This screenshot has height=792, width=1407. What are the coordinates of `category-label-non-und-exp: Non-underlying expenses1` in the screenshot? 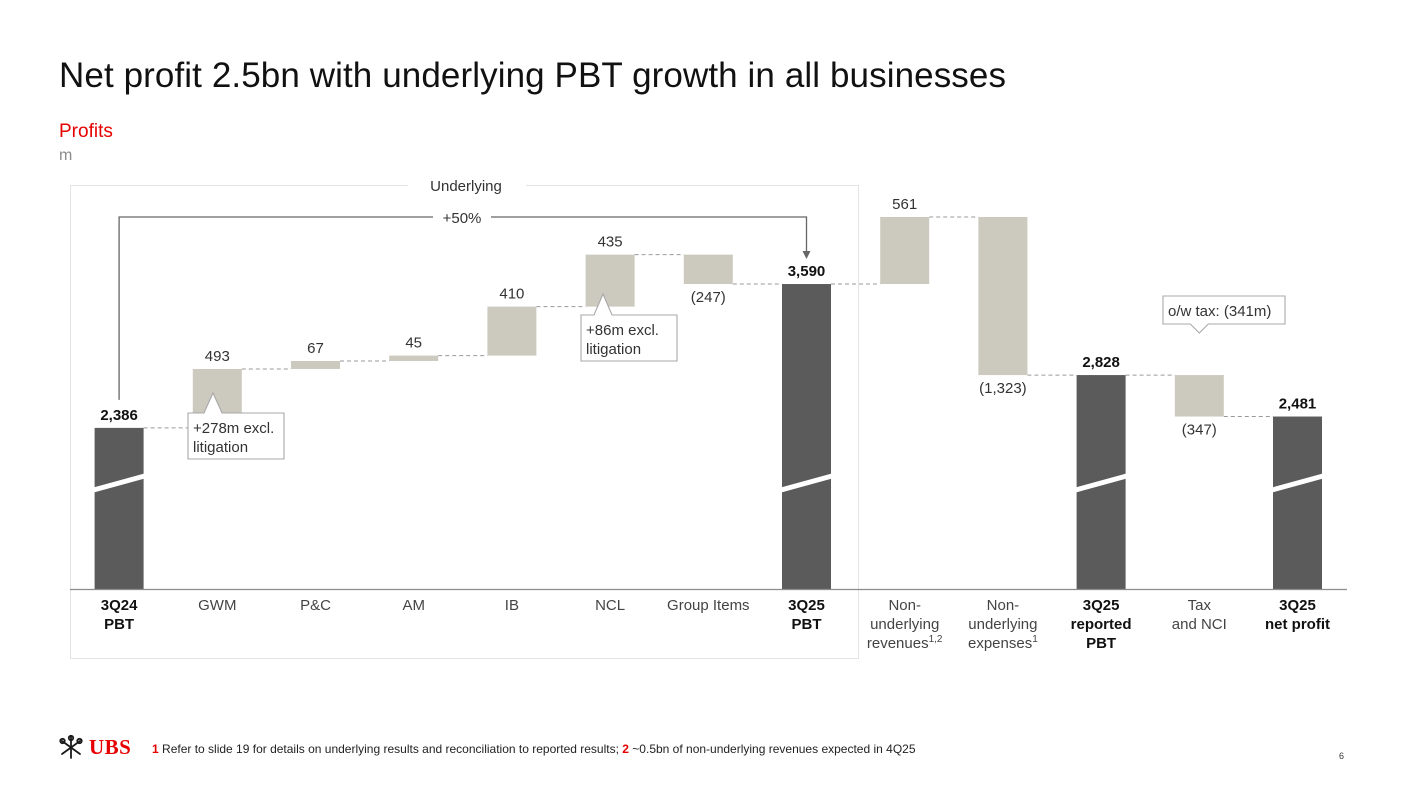 It's located at (1003, 624).